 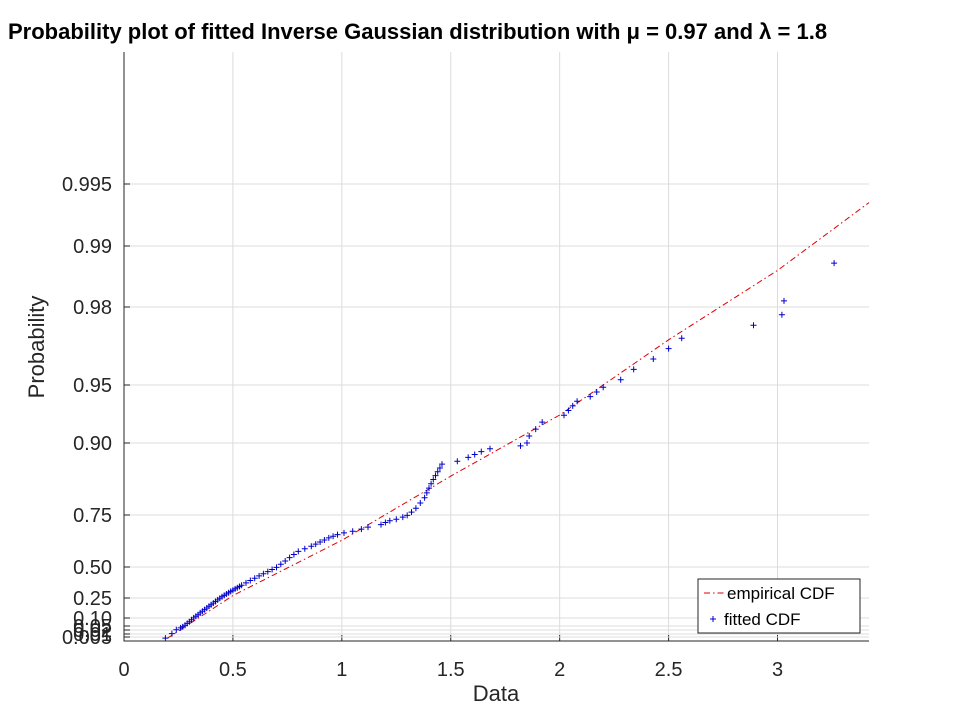 I want to click on y-tick-label: 0.25, so click(x=92, y=599).